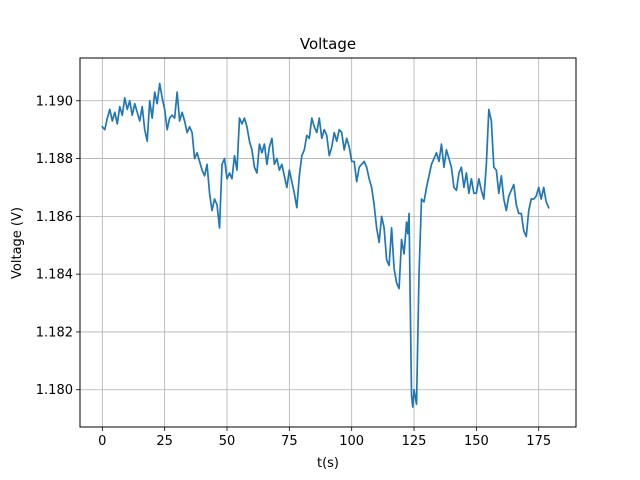  What do you see at coordinates (328, 463) in the screenshot?
I see `x-axis-title: t(s)` at bounding box center [328, 463].